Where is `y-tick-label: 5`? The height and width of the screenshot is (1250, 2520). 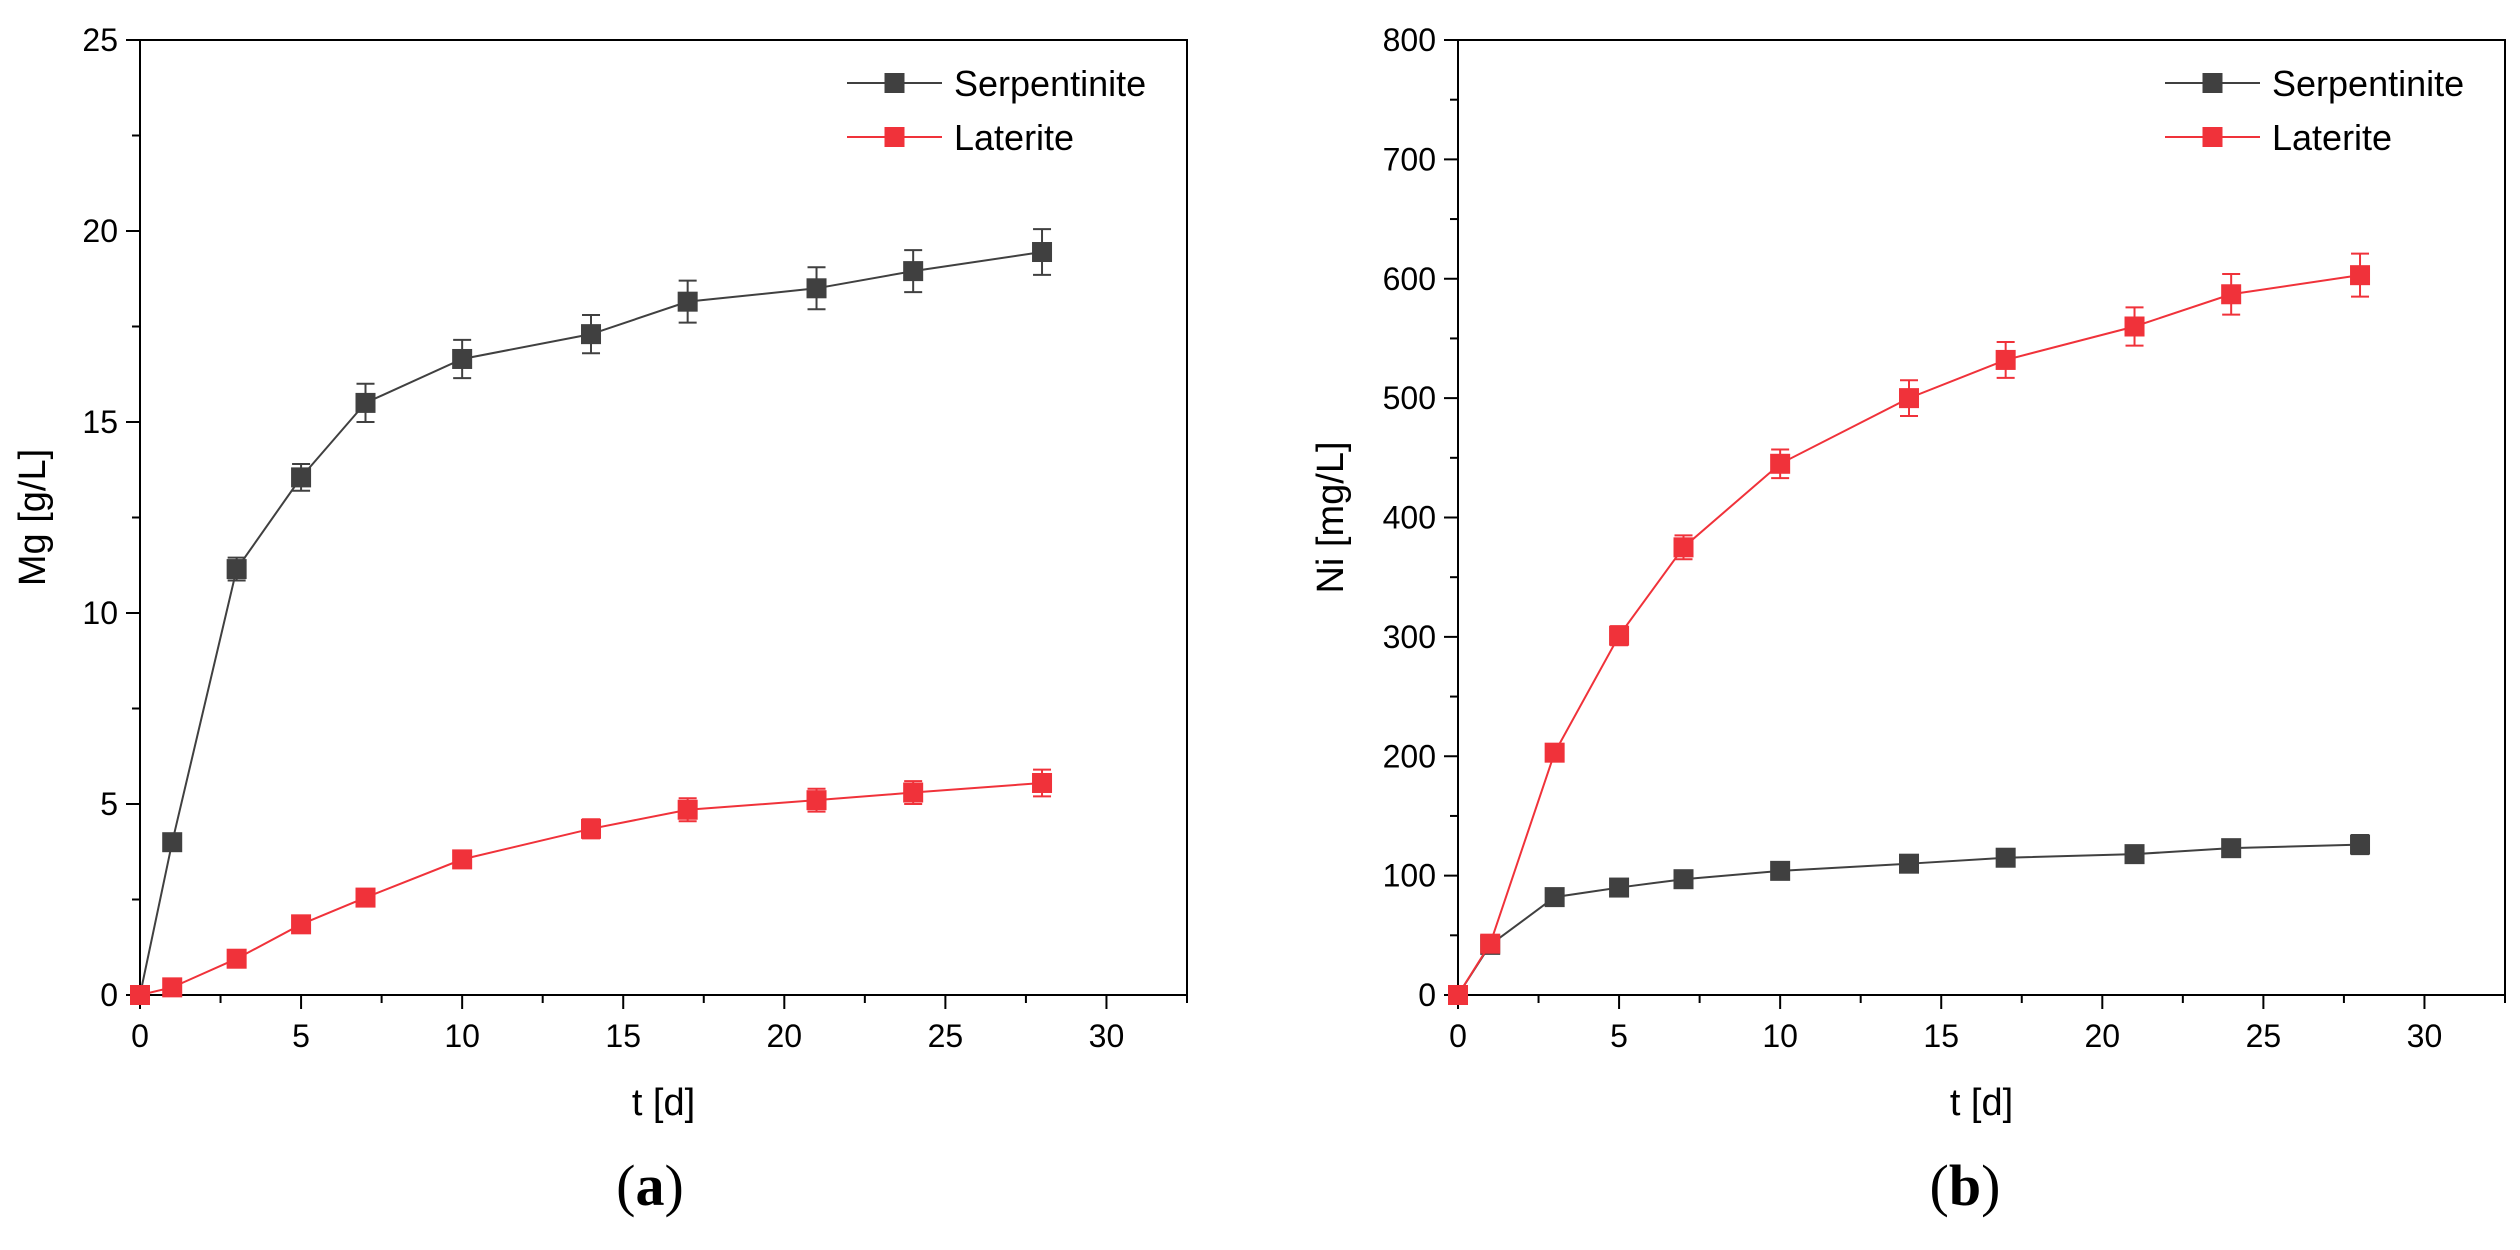
y-tick-label: 5 is located at coordinates (109, 804).